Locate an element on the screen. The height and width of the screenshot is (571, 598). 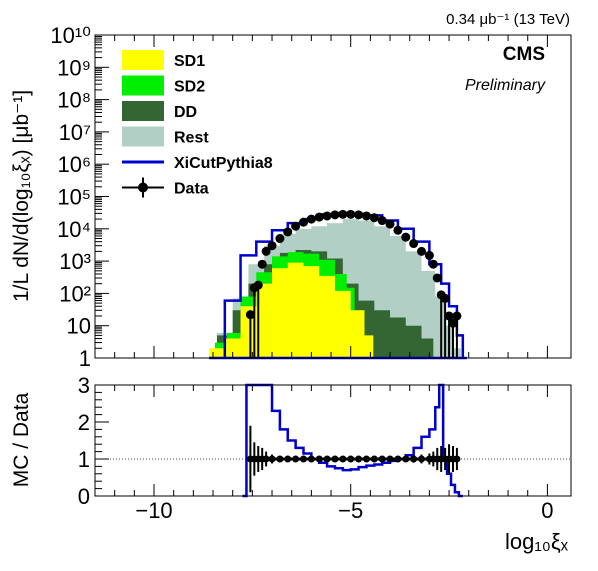
preliminary-label: Preliminary is located at coordinates (505, 85).